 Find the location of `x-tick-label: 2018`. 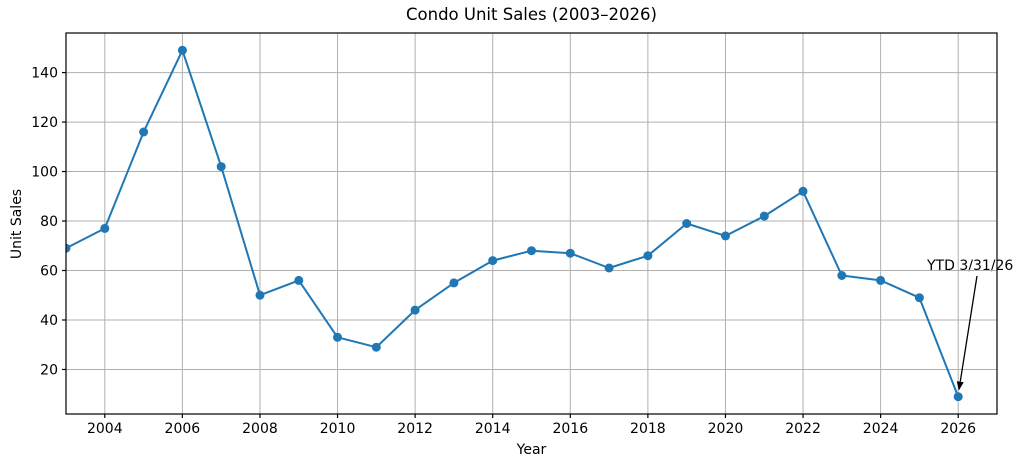

x-tick-label: 2018 is located at coordinates (648, 429).